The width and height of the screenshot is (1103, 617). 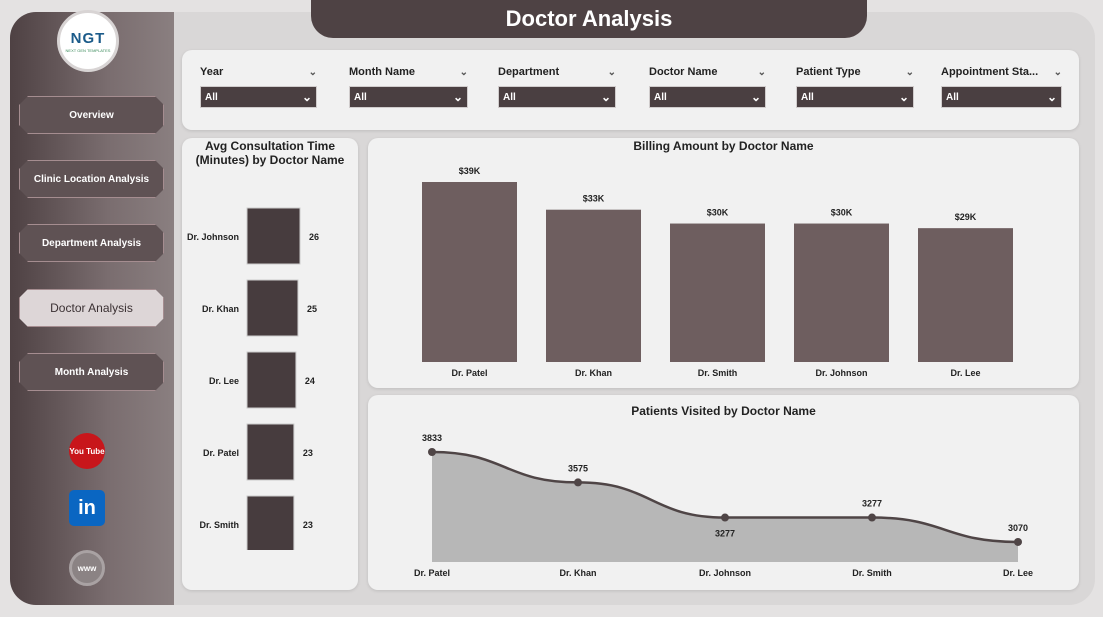 I want to click on nav-label: Month Analysis, so click(x=91, y=372).